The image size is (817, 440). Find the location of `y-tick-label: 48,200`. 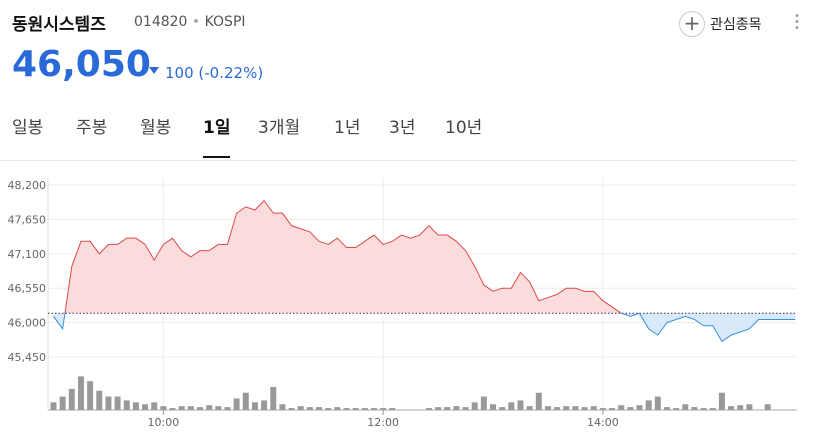

y-tick-label: 48,200 is located at coordinates (27, 185).